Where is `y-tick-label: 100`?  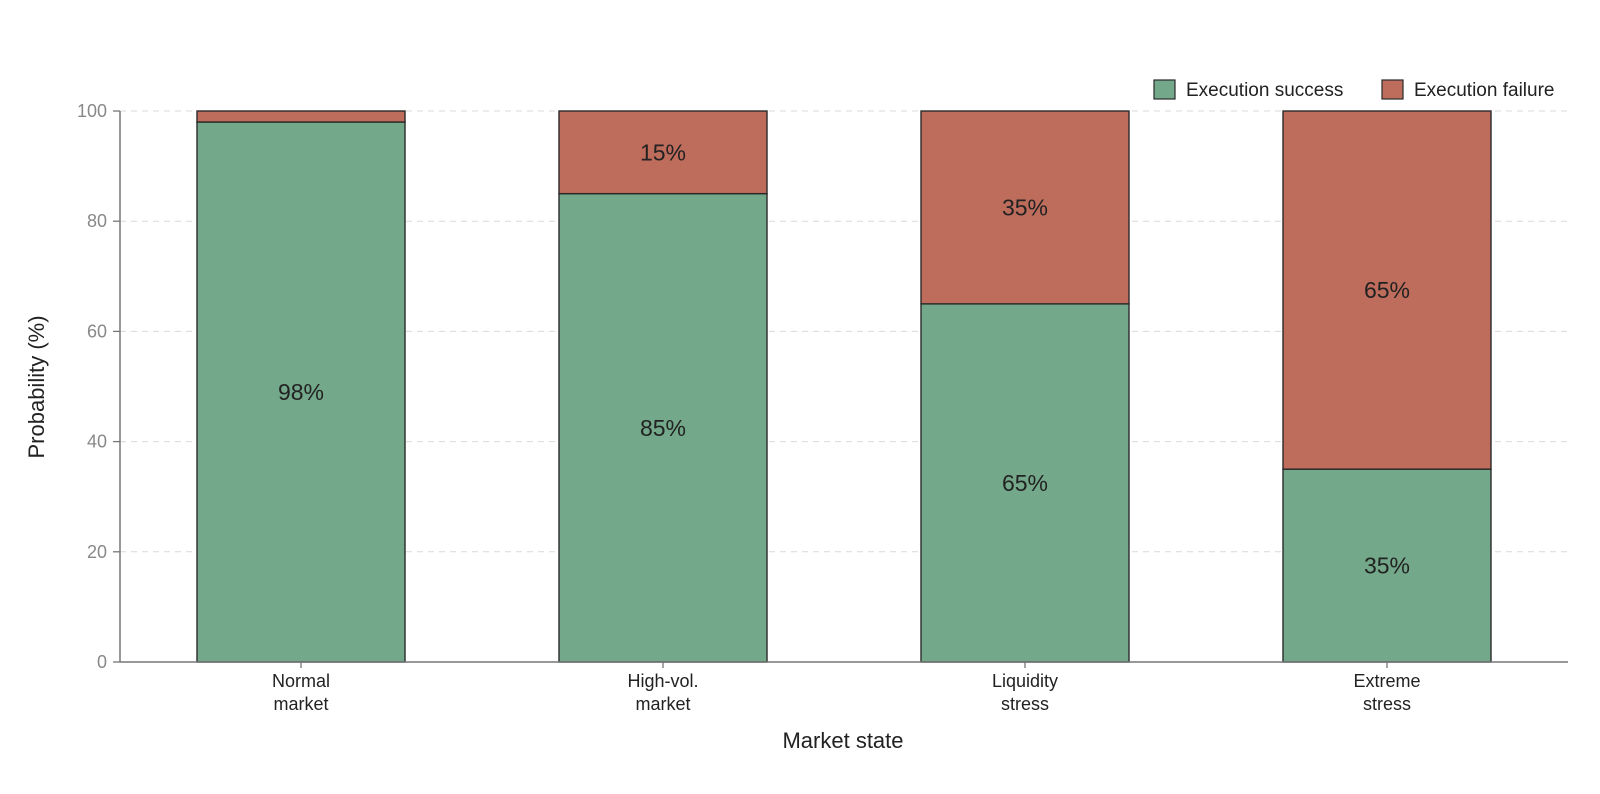
y-tick-label: 100 is located at coordinates (92, 111).